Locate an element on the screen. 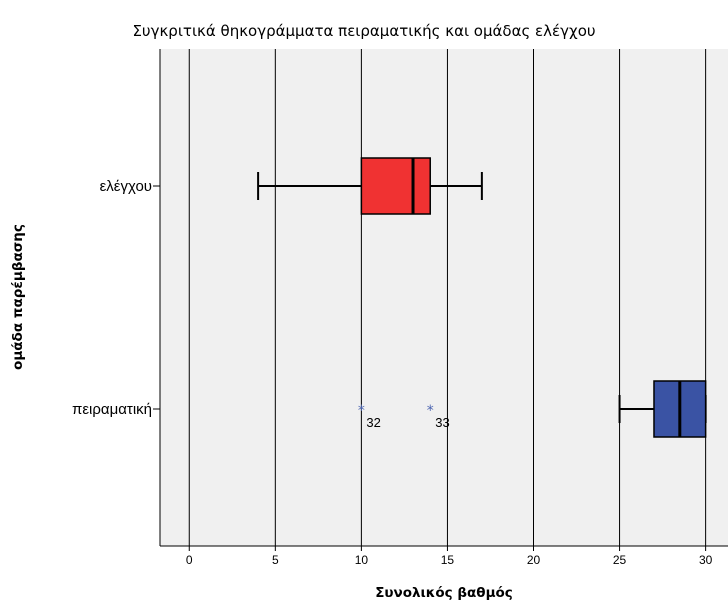  y-category-label-0: ελέγχου is located at coordinates (126, 186).